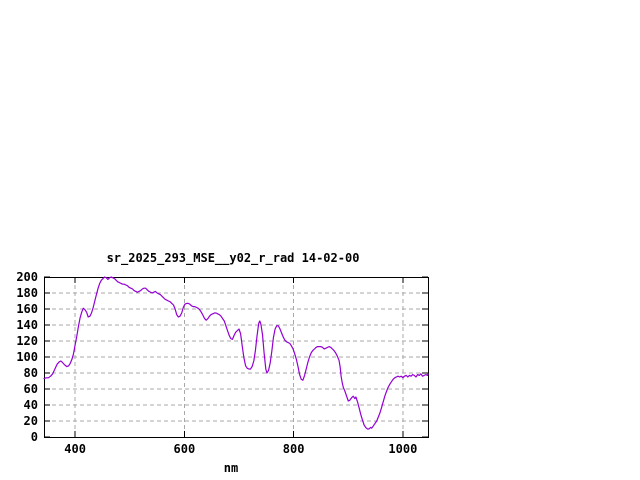 The width and height of the screenshot is (640, 480). I want to click on y-tick-label: 60, so click(31, 389).